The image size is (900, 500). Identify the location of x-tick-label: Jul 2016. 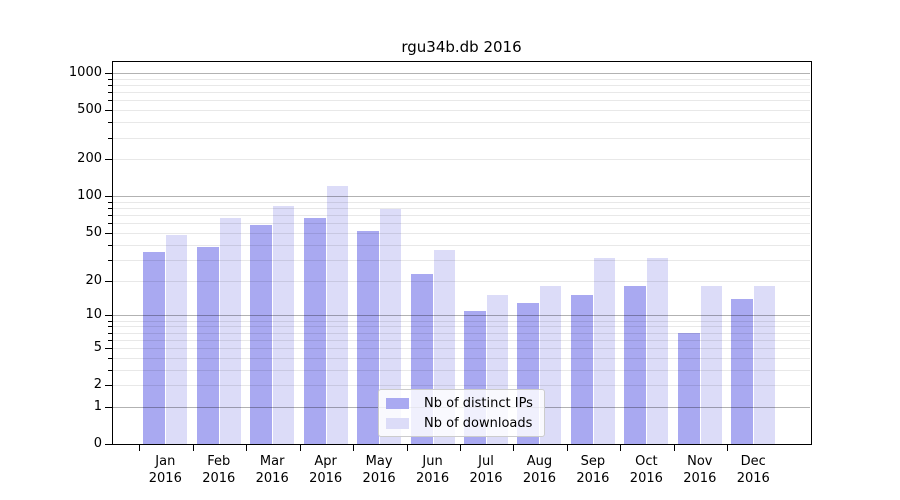
(486, 470).